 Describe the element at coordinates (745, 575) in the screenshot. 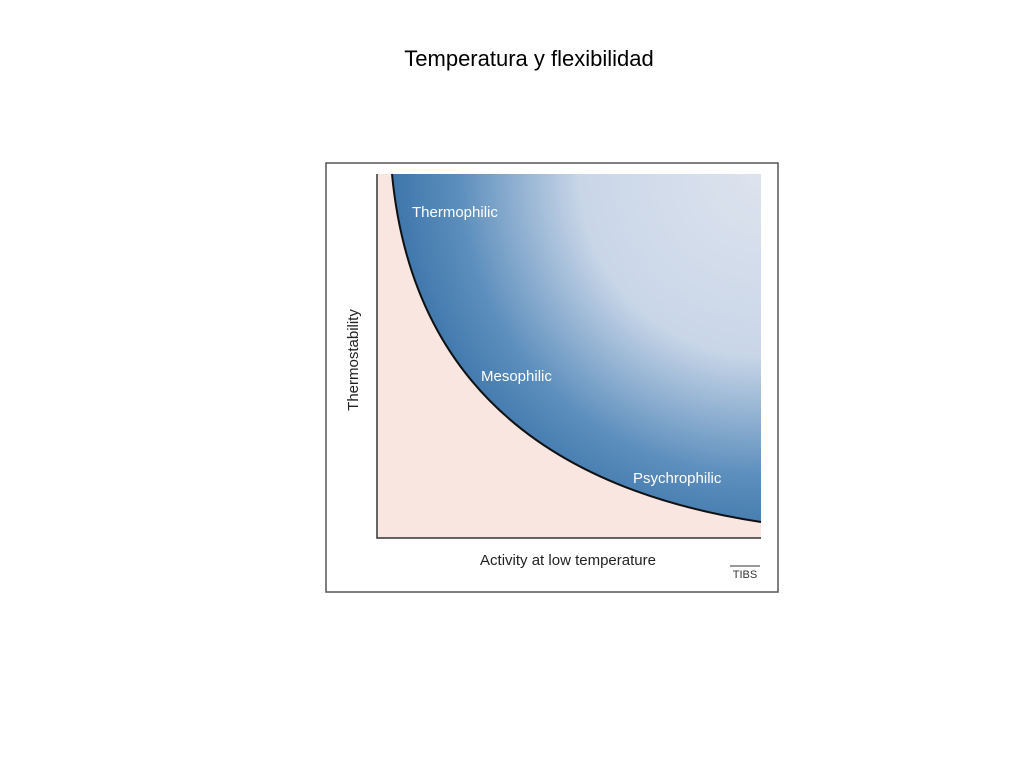

I see `source: TIBS` at that location.